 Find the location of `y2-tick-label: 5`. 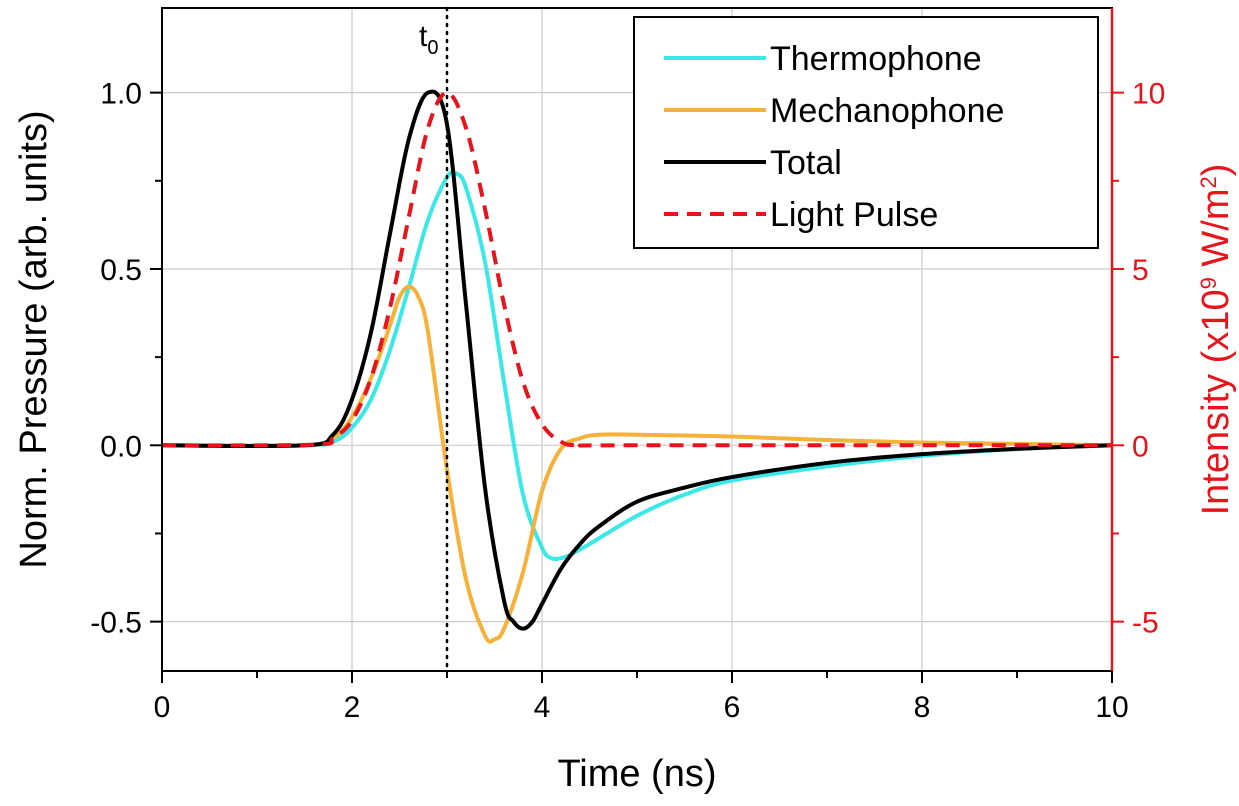

y2-tick-label: 5 is located at coordinates (1140, 270).